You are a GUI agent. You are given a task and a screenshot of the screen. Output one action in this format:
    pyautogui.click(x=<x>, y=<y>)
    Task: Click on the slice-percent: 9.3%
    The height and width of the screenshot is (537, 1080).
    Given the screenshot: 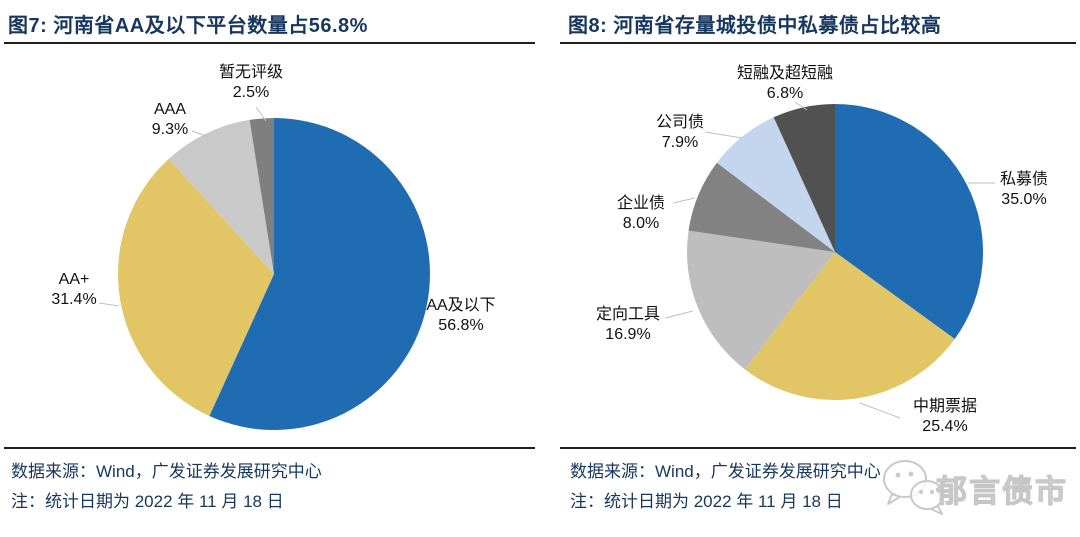 What is the action you would take?
    pyautogui.click(x=170, y=129)
    